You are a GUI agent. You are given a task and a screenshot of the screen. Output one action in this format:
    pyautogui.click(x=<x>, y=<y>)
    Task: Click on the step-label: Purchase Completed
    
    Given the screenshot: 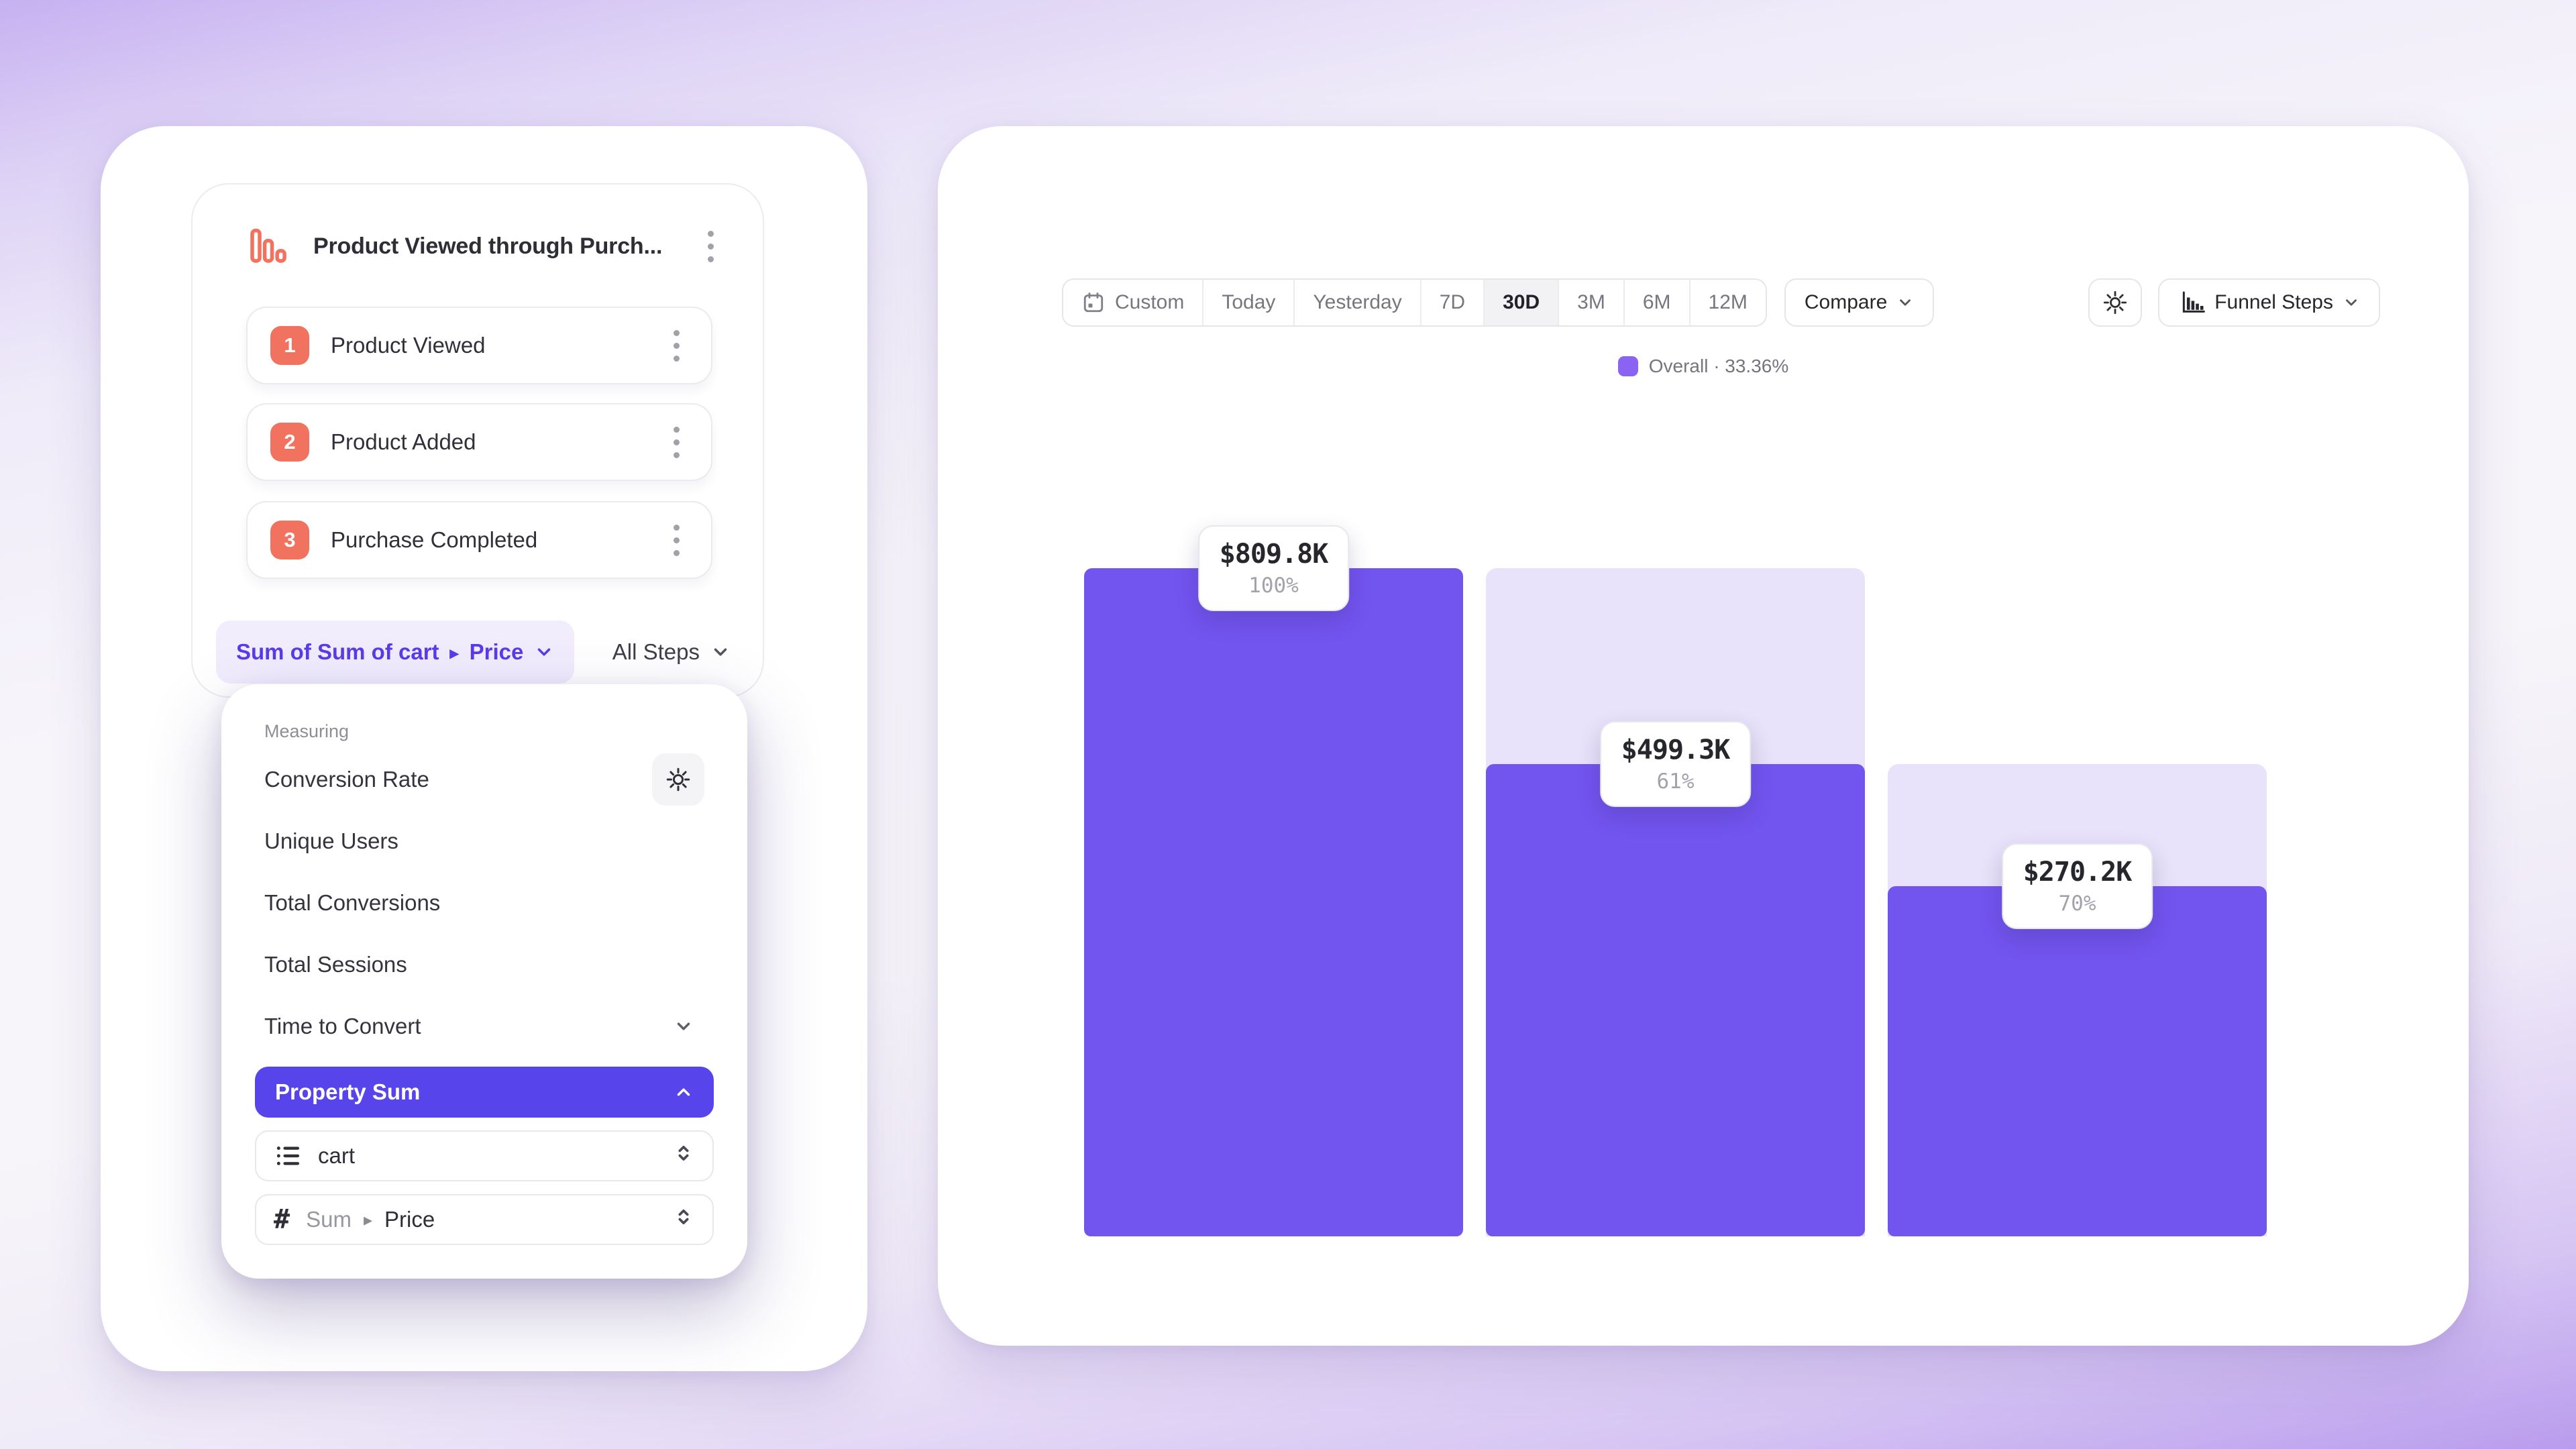 What is the action you would take?
    pyautogui.click(x=434, y=539)
    